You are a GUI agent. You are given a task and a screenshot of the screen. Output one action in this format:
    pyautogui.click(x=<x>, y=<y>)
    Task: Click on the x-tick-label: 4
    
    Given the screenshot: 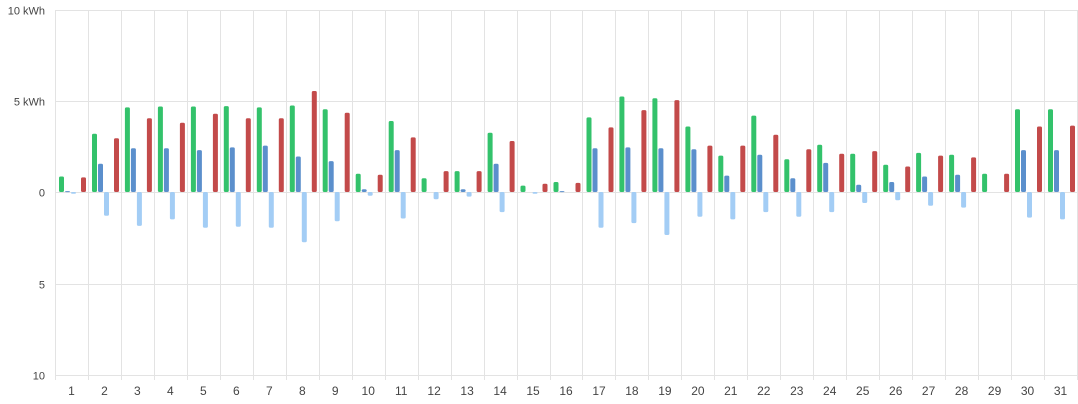 What is the action you would take?
    pyautogui.click(x=170, y=391)
    